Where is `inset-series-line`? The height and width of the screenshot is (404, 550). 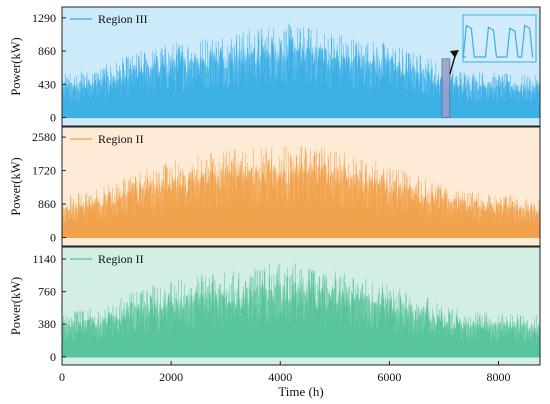
inset-series-line is located at coordinates (498, 41).